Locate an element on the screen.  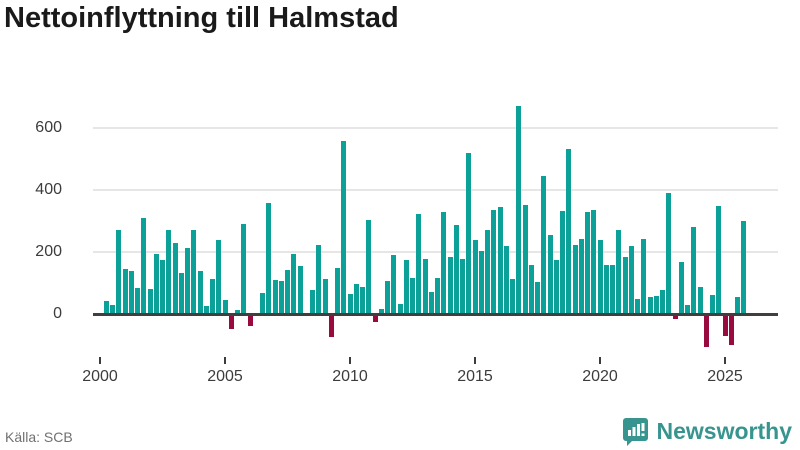
page-title: Nettoinflyttning till Halmstad is located at coordinates (201, 18).